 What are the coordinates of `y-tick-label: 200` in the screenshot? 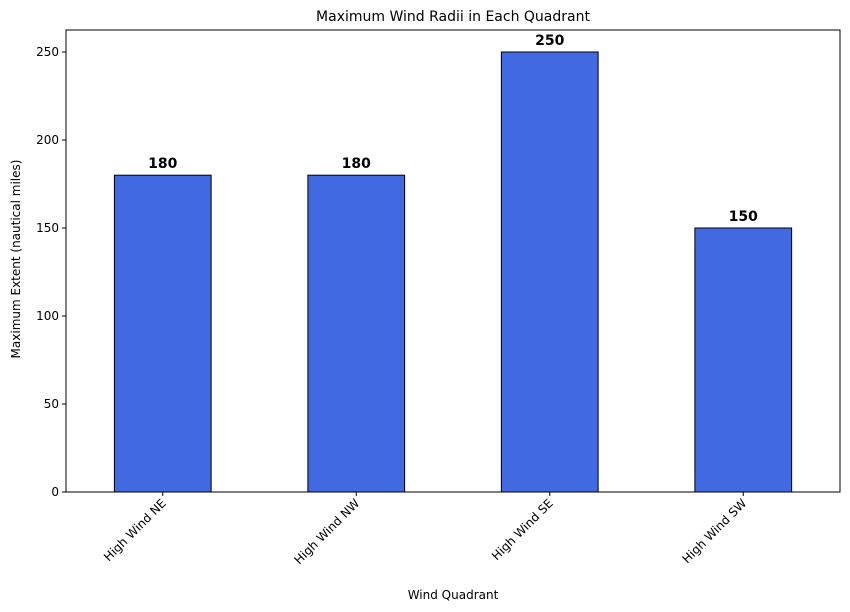 It's located at (47, 140).